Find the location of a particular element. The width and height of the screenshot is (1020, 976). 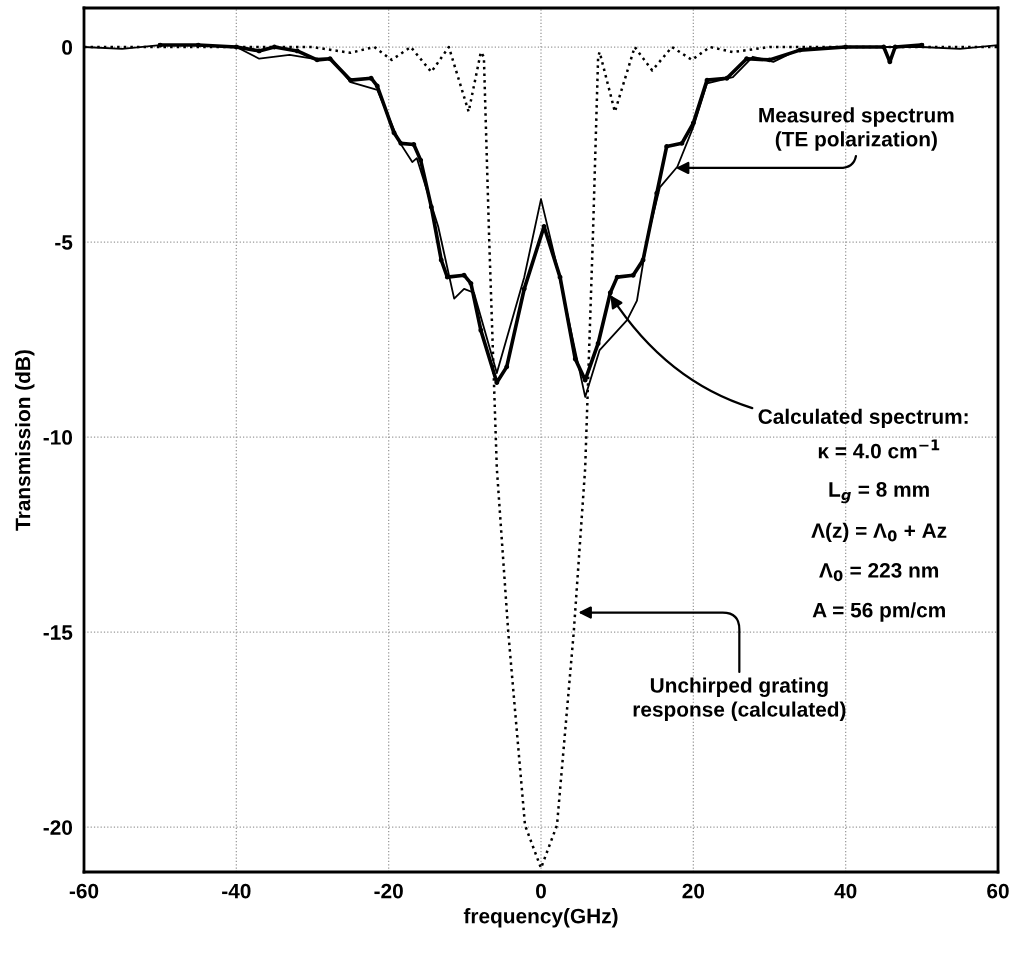

y-tick-label: -5 is located at coordinates (64, 242).